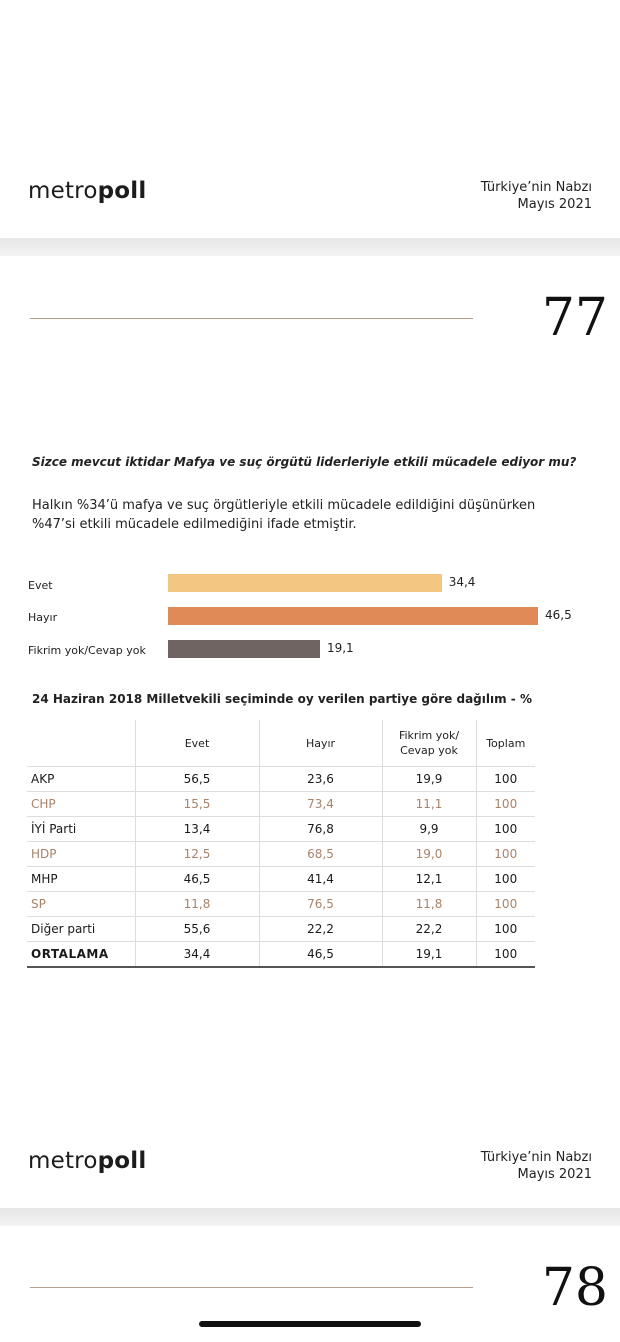 The width and height of the screenshot is (620, 1342). Describe the element at coordinates (40, 585) in the screenshot. I see `bar-label-evet: Evet` at that location.